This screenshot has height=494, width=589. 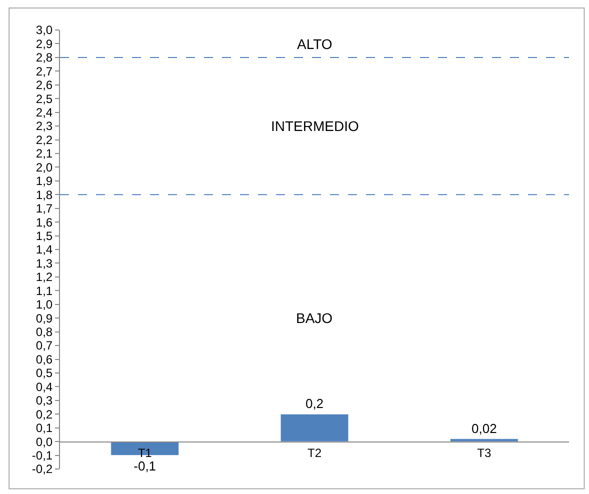 I want to click on x-tick-label: T3, so click(x=484, y=453).